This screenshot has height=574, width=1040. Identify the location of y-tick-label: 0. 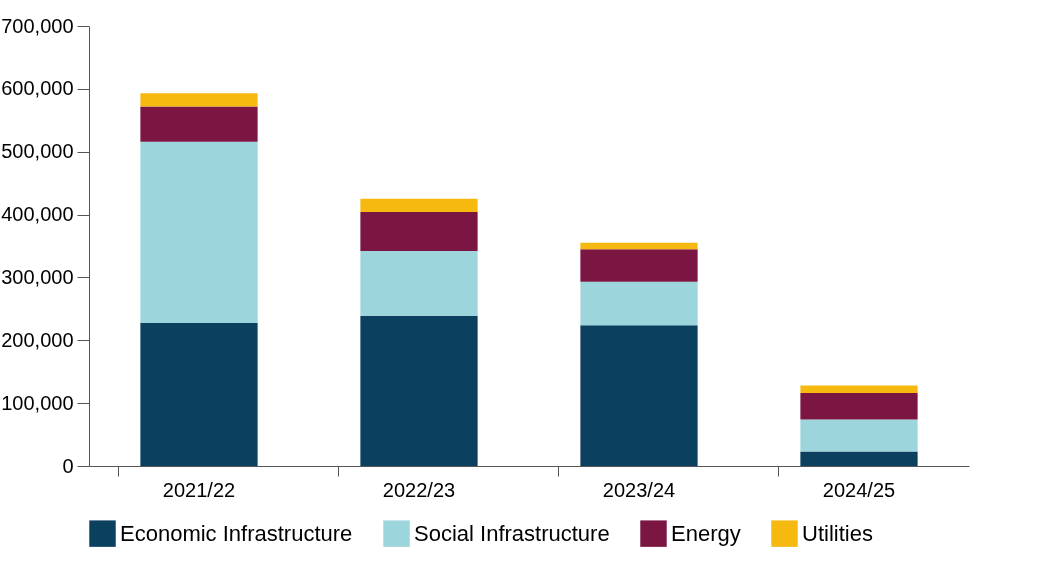
(68, 465).